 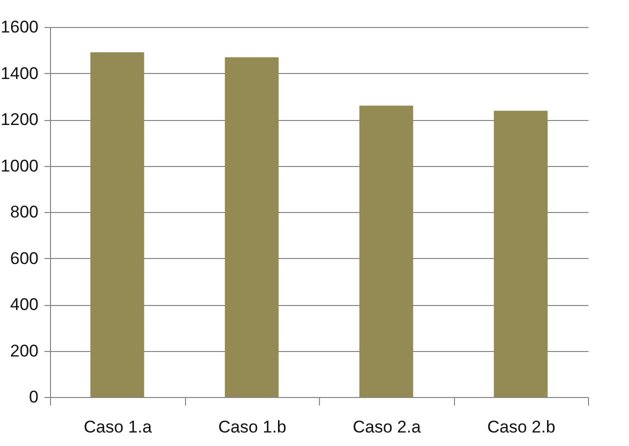 I want to click on y-tick-label: 1400, so click(x=19, y=73).